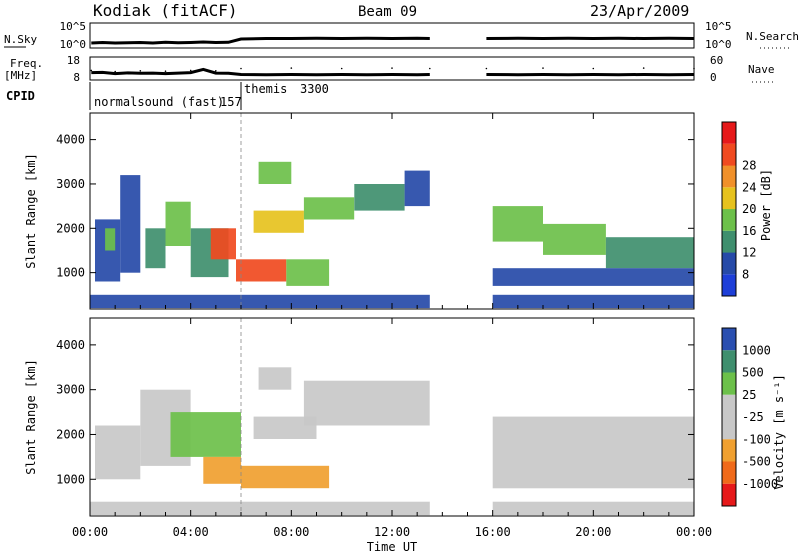 This screenshot has width=800, height=554. Describe the element at coordinates (73, 26) in the screenshot. I see `noise-left-tick-top: 10^5` at that location.